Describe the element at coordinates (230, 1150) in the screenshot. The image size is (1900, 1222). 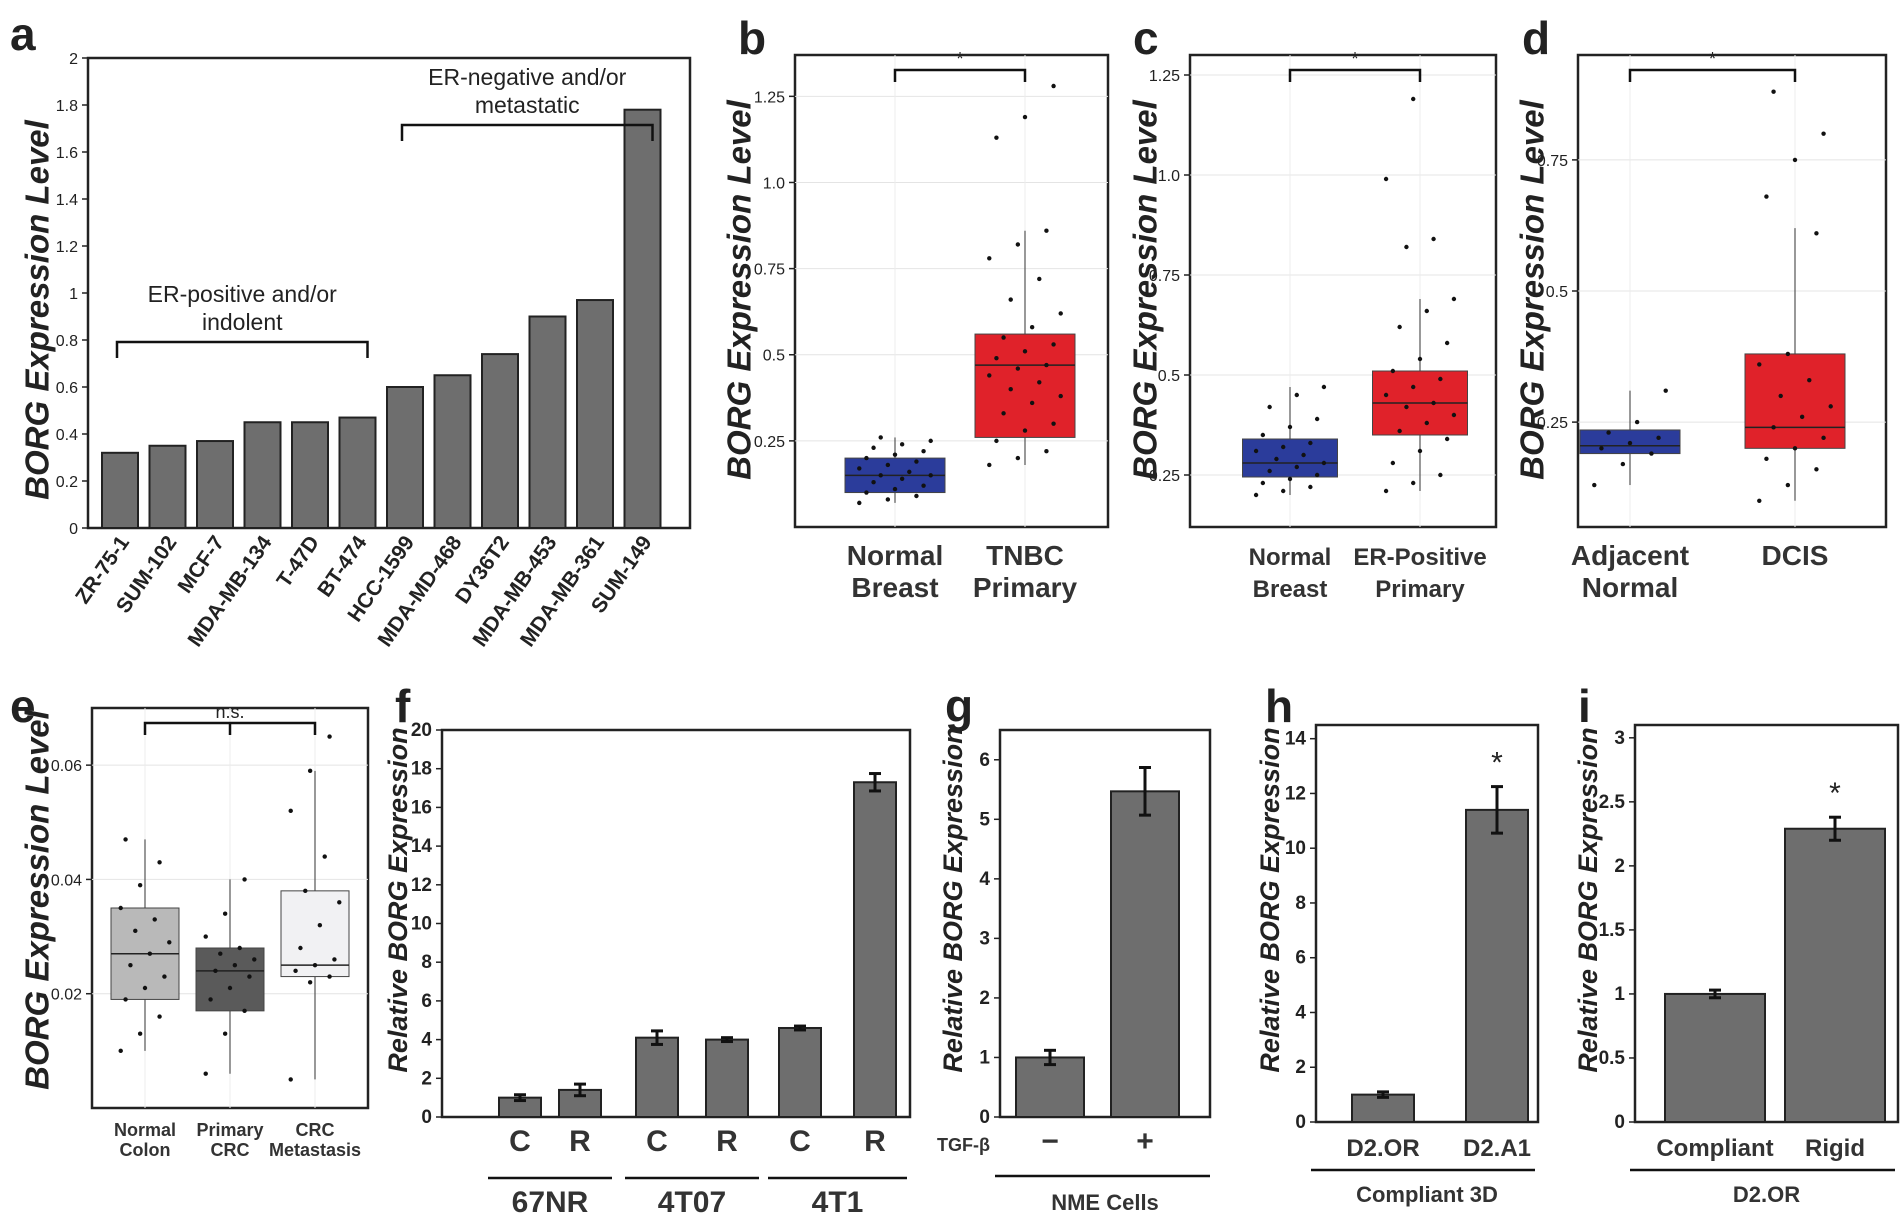
I see `category-label: CRC` at that location.